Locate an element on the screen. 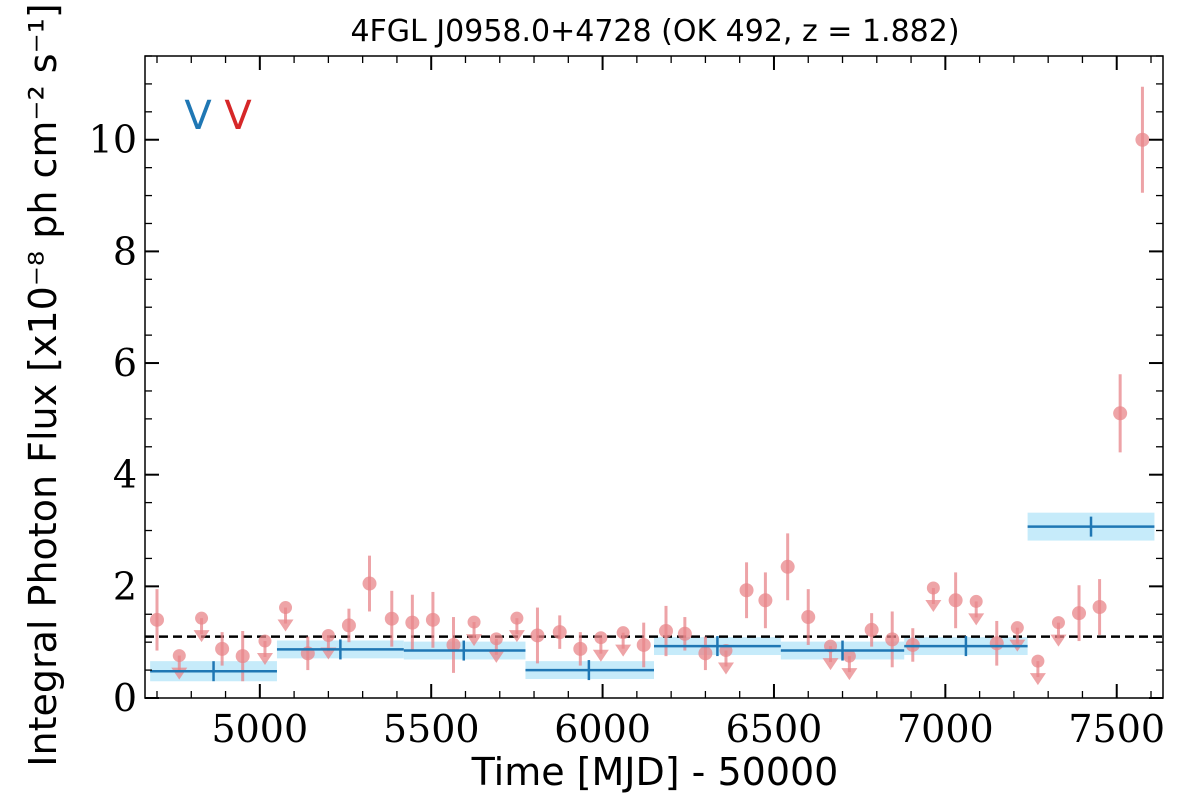 This screenshot has width=1200, height=800. x-tick-label: 7000 is located at coordinates (945, 729).